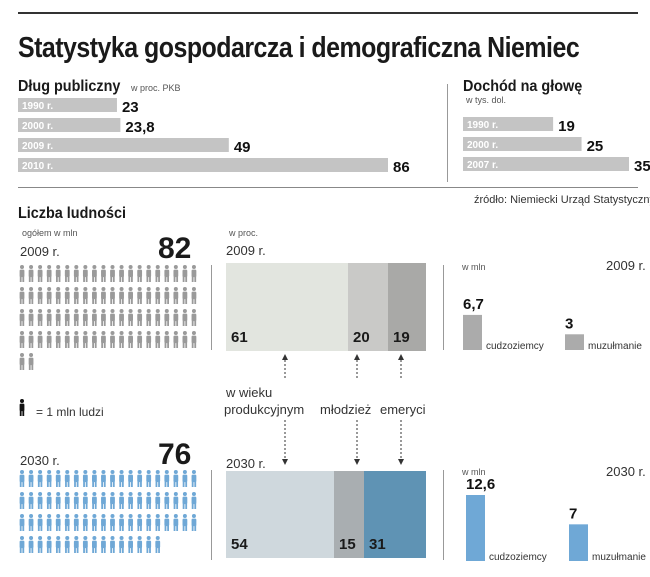 The image size is (650, 577). What do you see at coordinates (69, 86) in the screenshot?
I see `debt-title: Dług publiczny` at bounding box center [69, 86].